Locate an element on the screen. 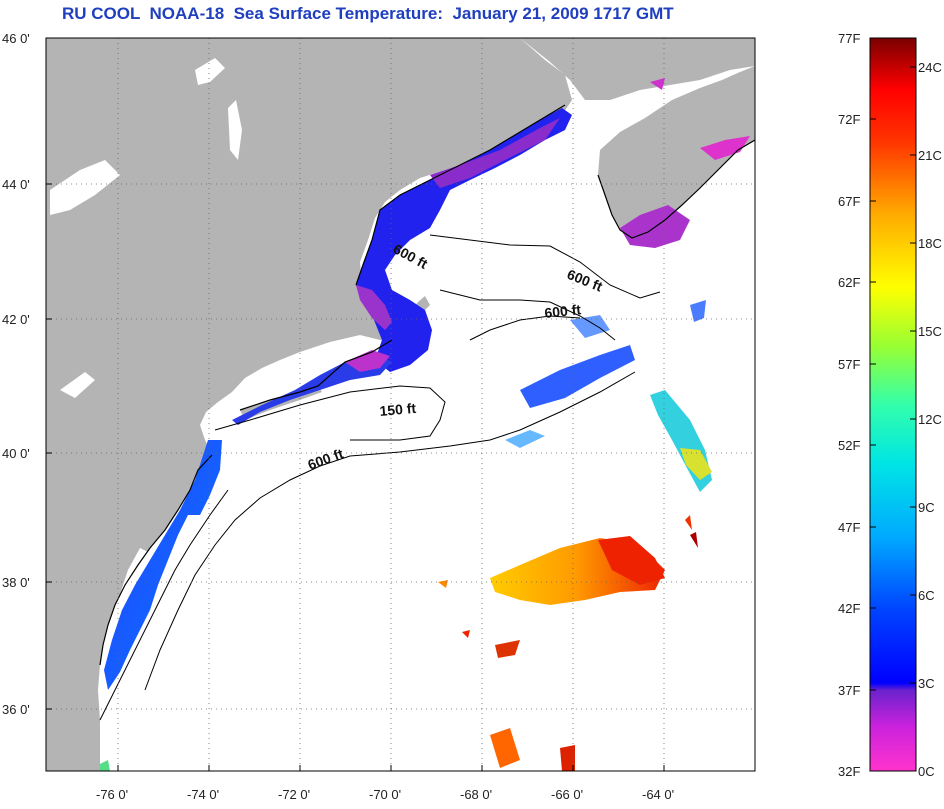 The width and height of the screenshot is (944, 809). lon-label: -64 0' is located at coordinates (658, 794).